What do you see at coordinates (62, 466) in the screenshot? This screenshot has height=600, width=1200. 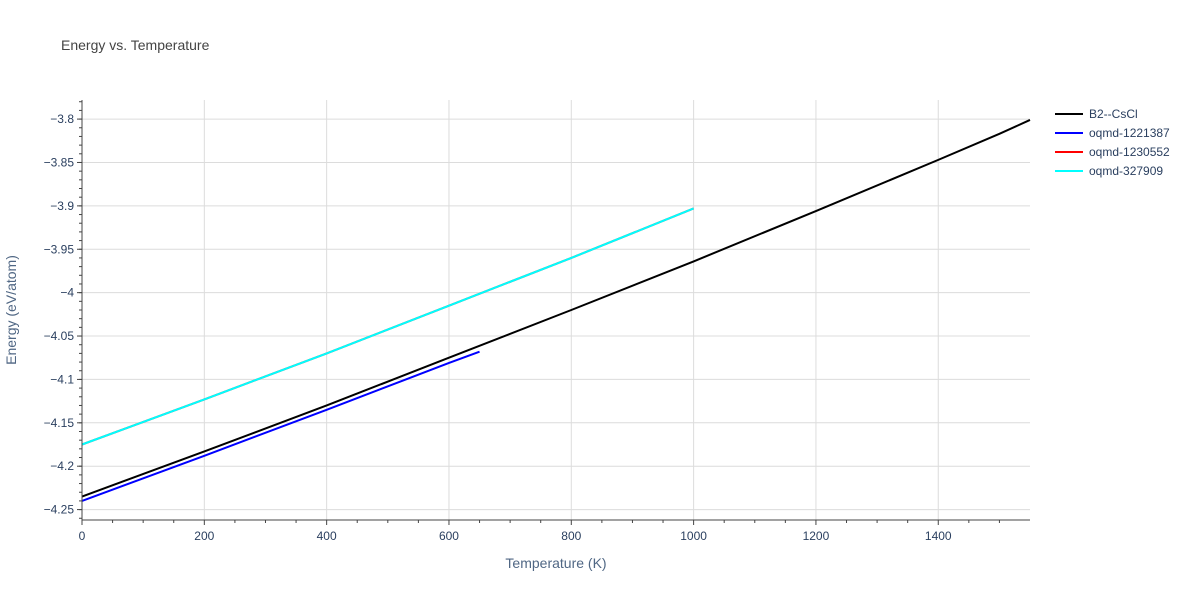 I see `y-tick-label: −4.2` at bounding box center [62, 466].